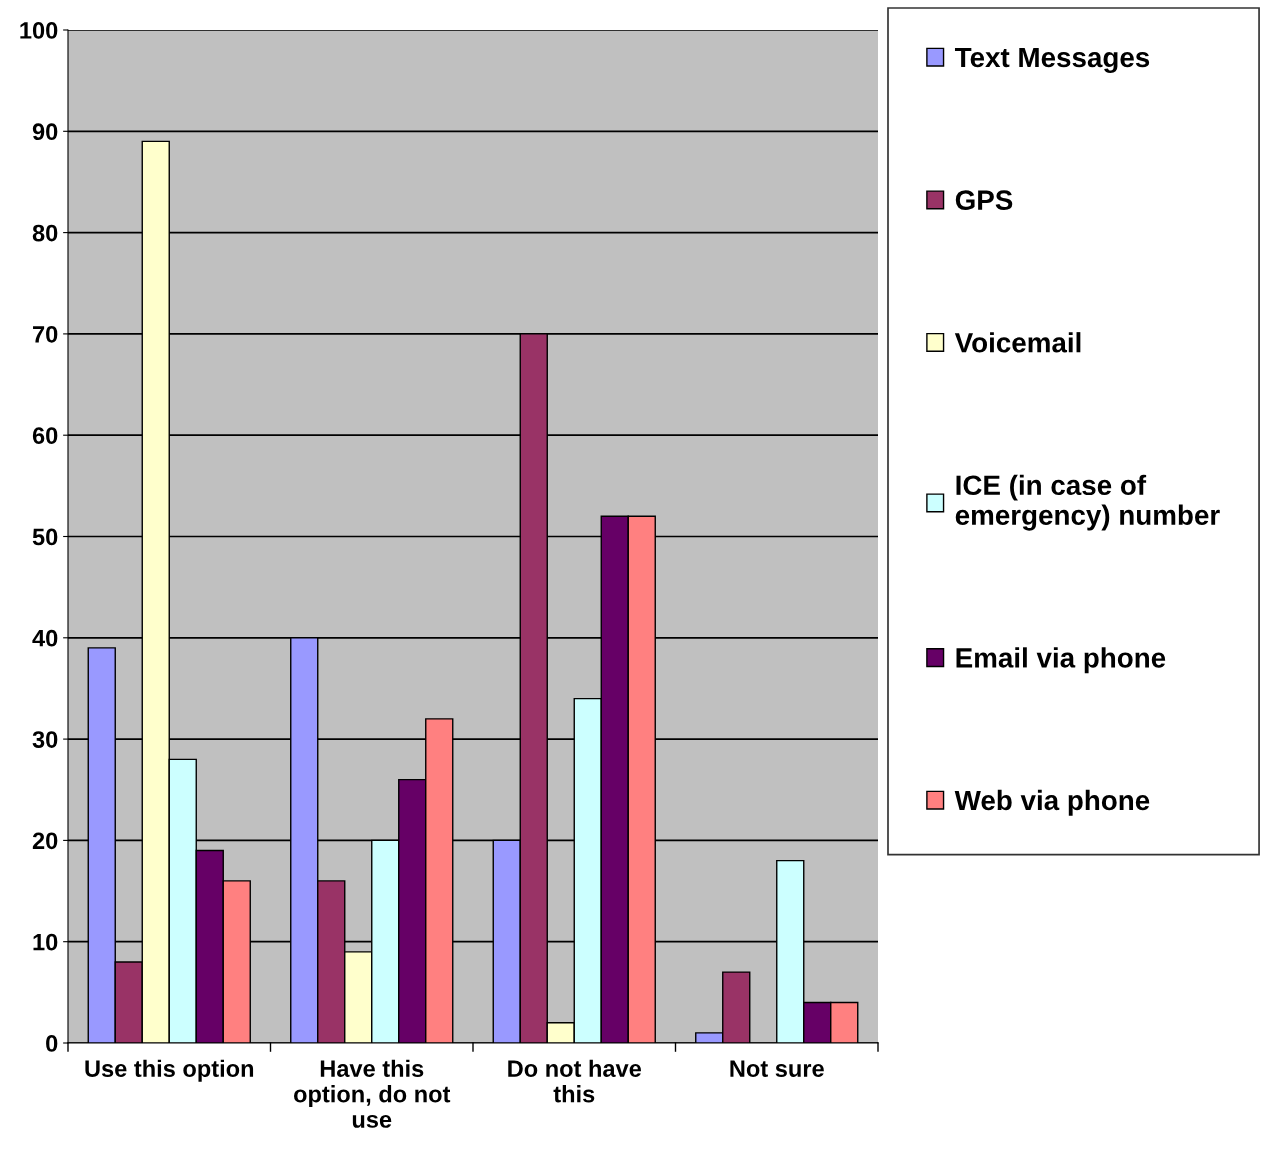 This screenshot has height=1159, width=1269. I want to click on x-tick-label: Not sure, so click(777, 1069).